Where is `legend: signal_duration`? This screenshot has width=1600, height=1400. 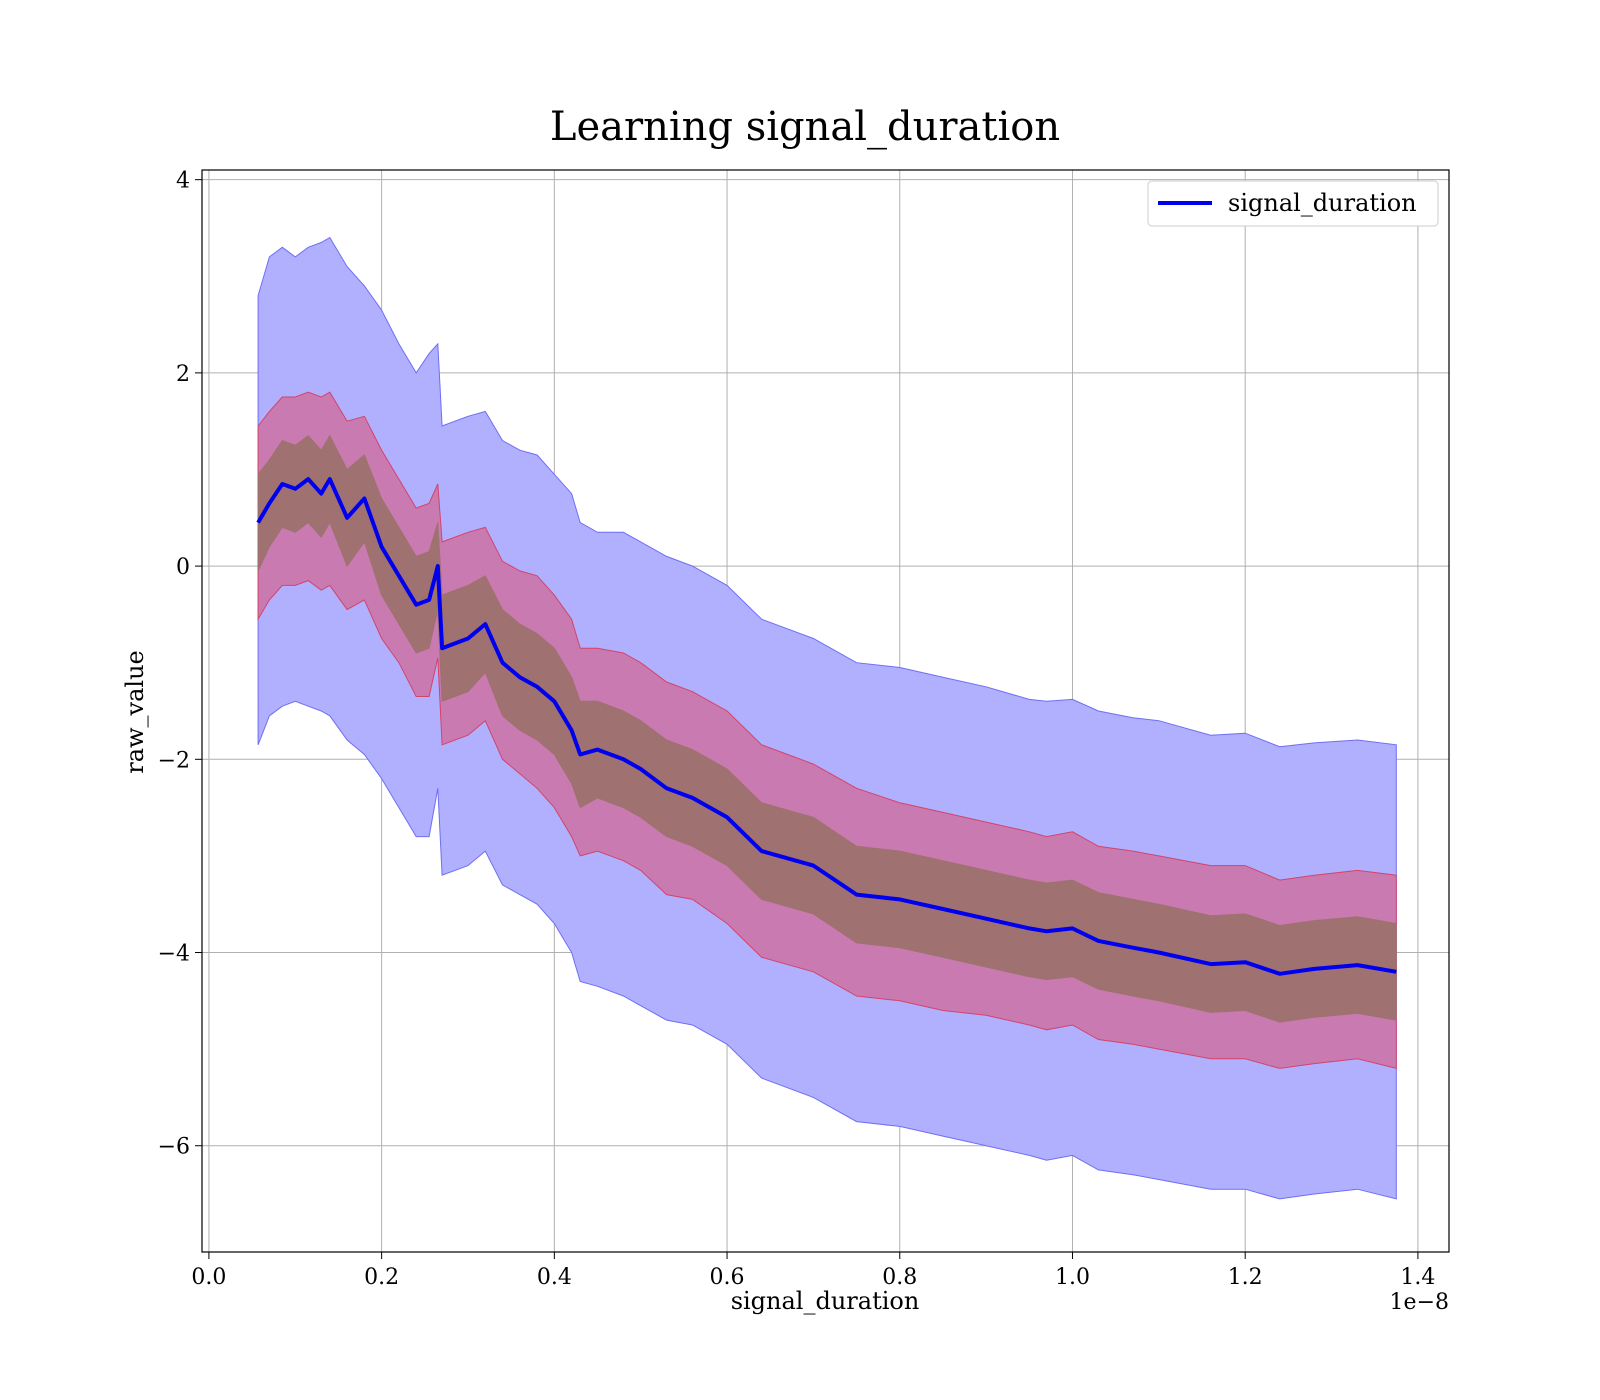
legend: signal_duration is located at coordinates (1293, 203).